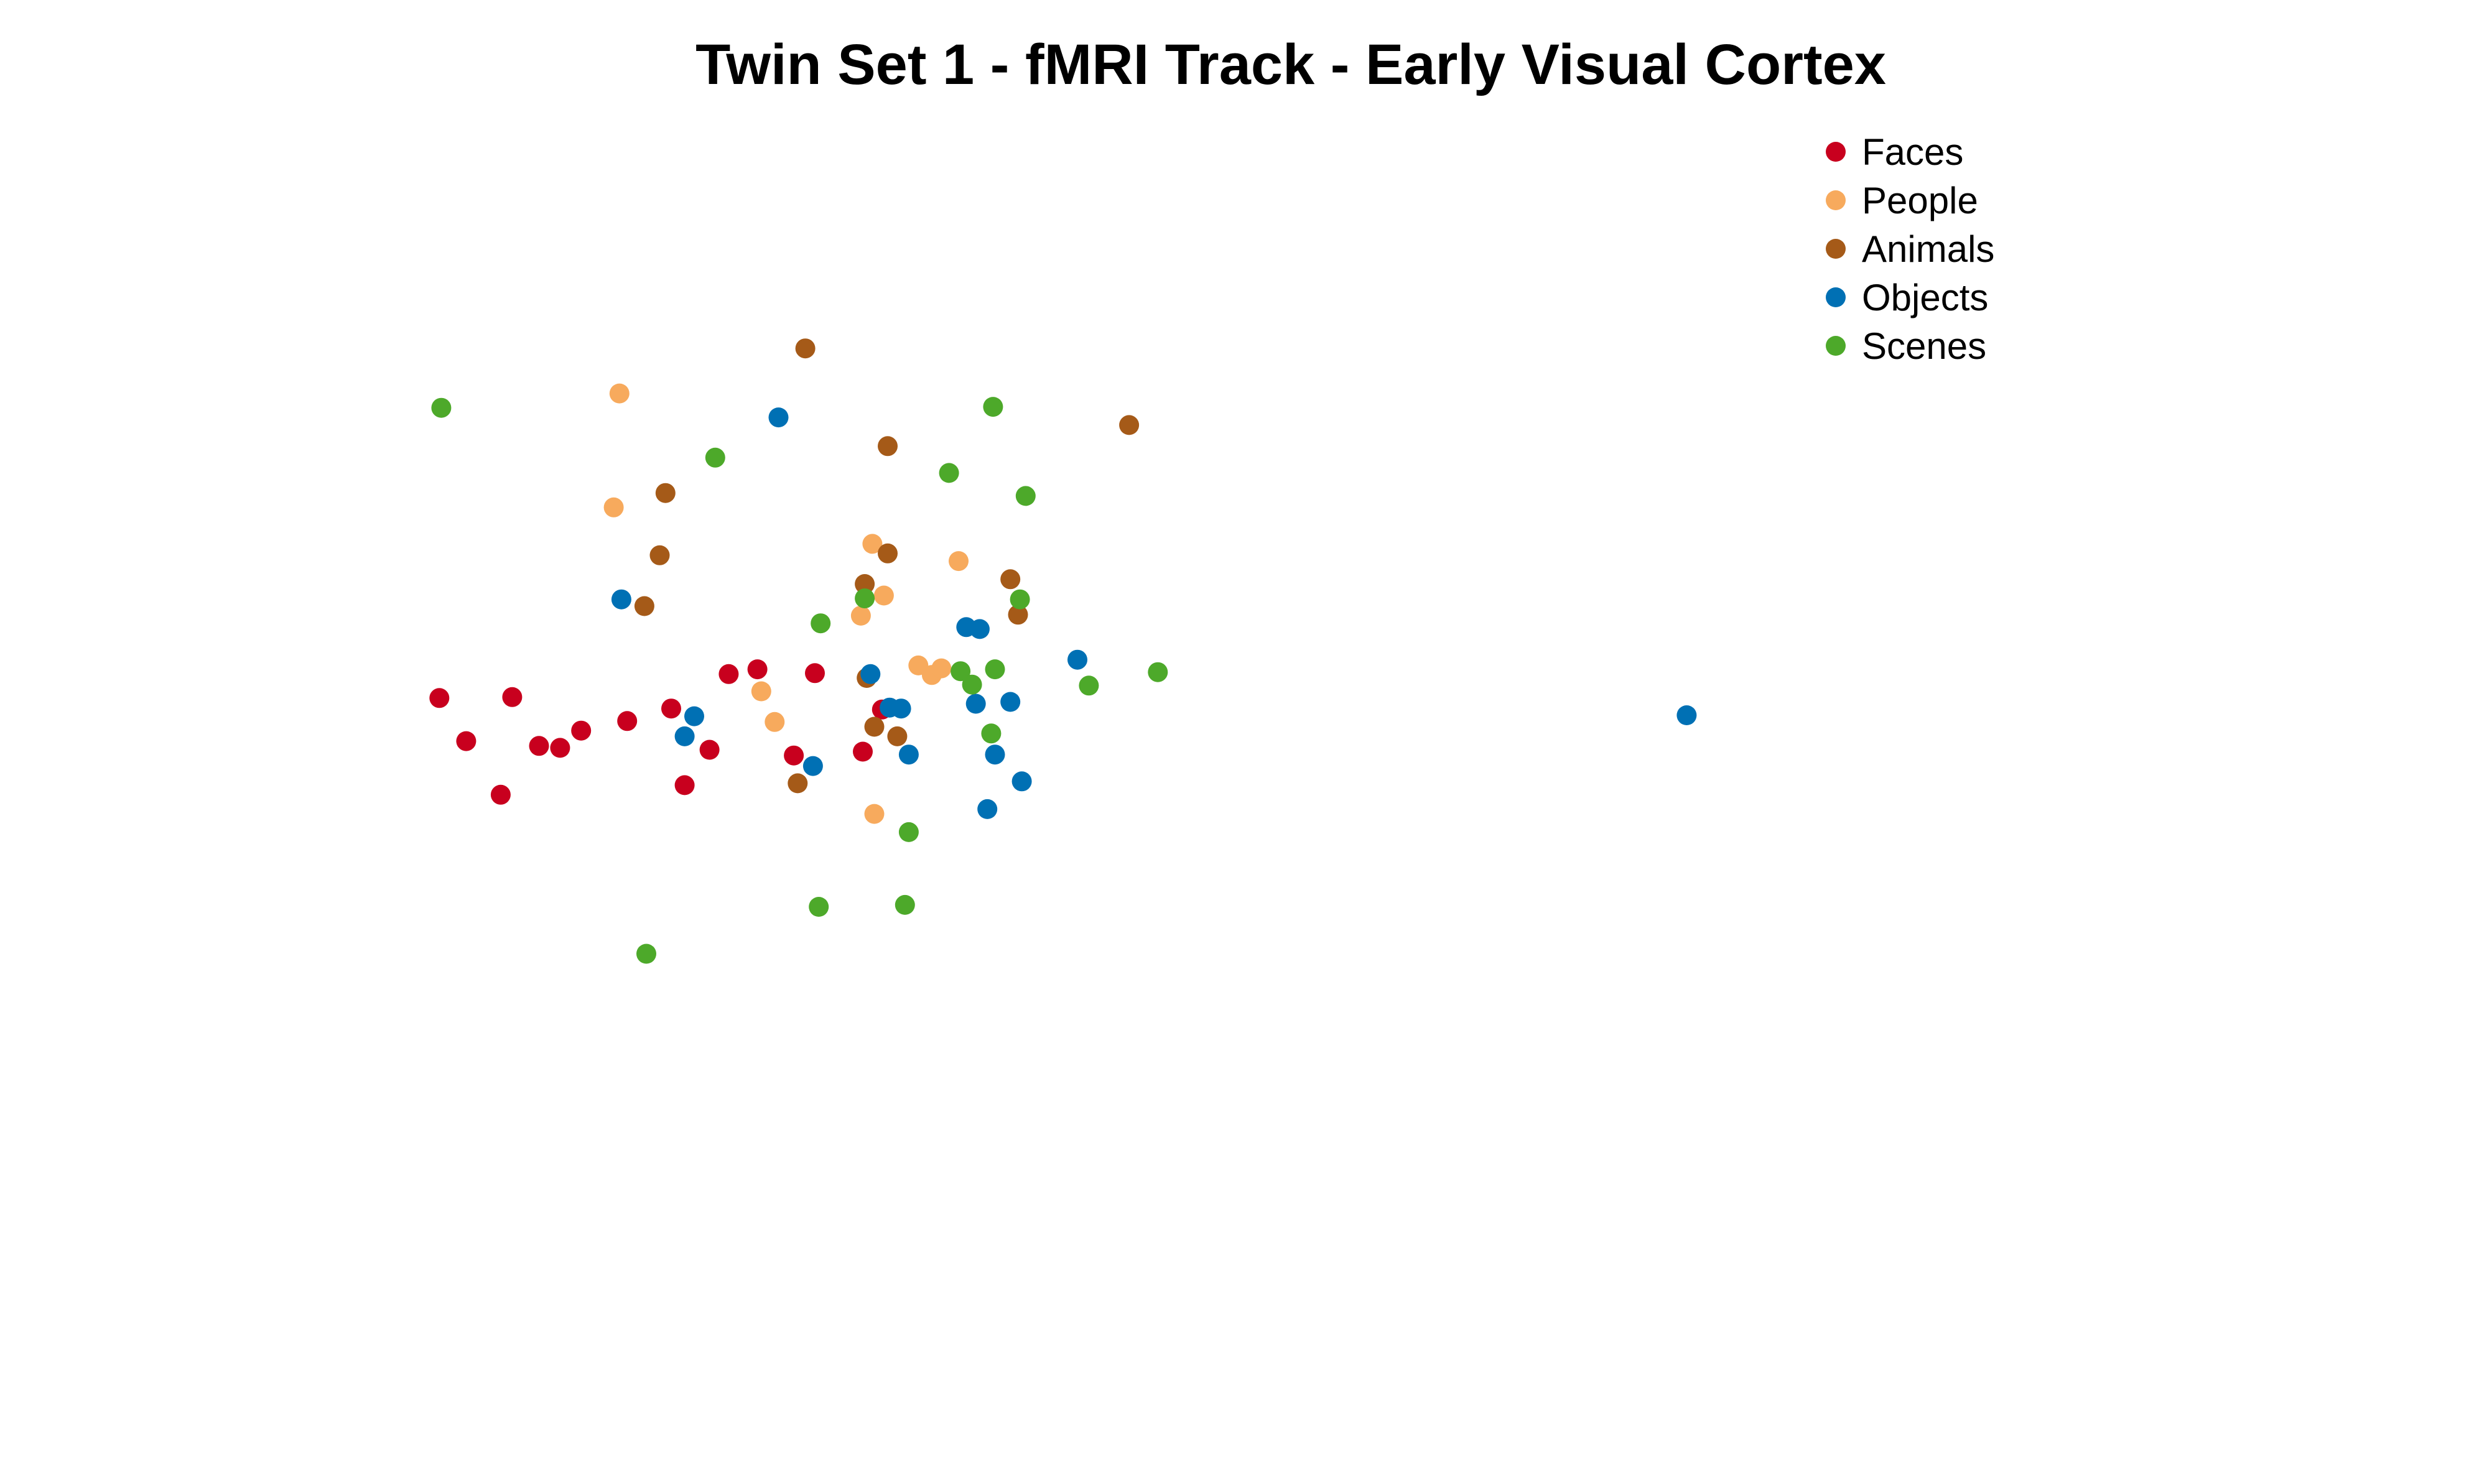 The height and width of the screenshot is (1484, 2492). Describe the element at coordinates (1836, 152) in the screenshot. I see `legend-marker-faces` at that location.